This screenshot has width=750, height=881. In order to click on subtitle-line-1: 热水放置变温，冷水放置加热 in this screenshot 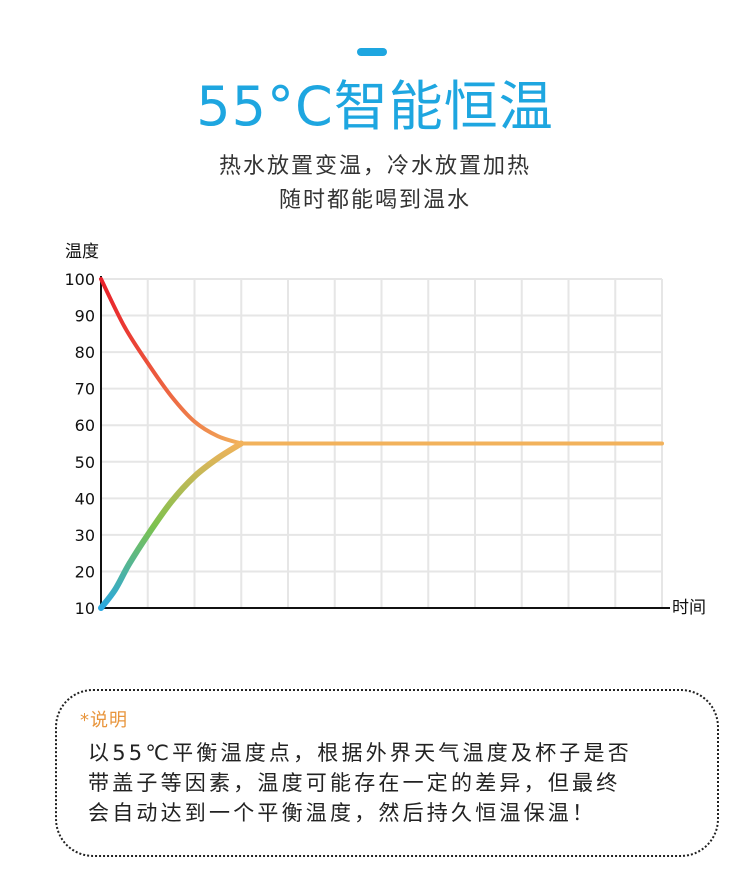, I will do `click(374, 166)`.